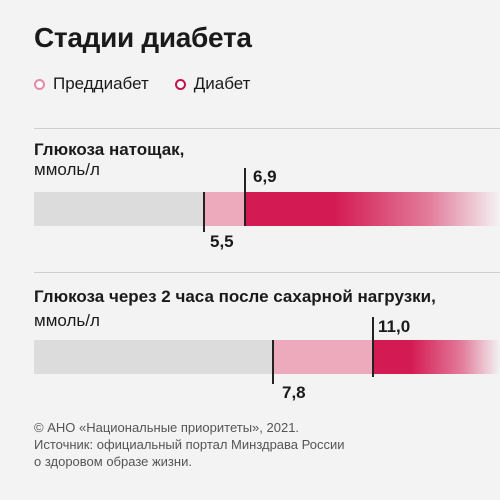 The width and height of the screenshot is (500, 500). Describe the element at coordinates (372, 209) in the screenshot. I see `panel-1-seg-diabetes` at that location.